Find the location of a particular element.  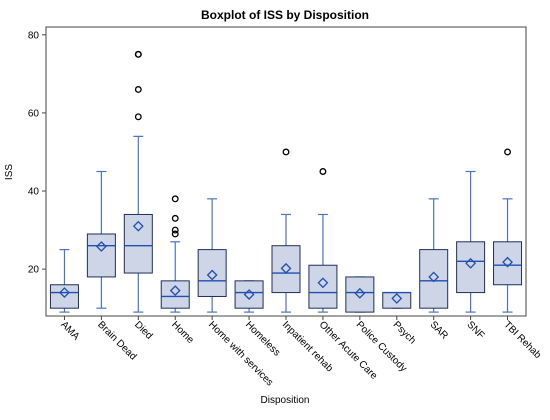

y-axis-label: ISS is located at coordinates (9, 172).